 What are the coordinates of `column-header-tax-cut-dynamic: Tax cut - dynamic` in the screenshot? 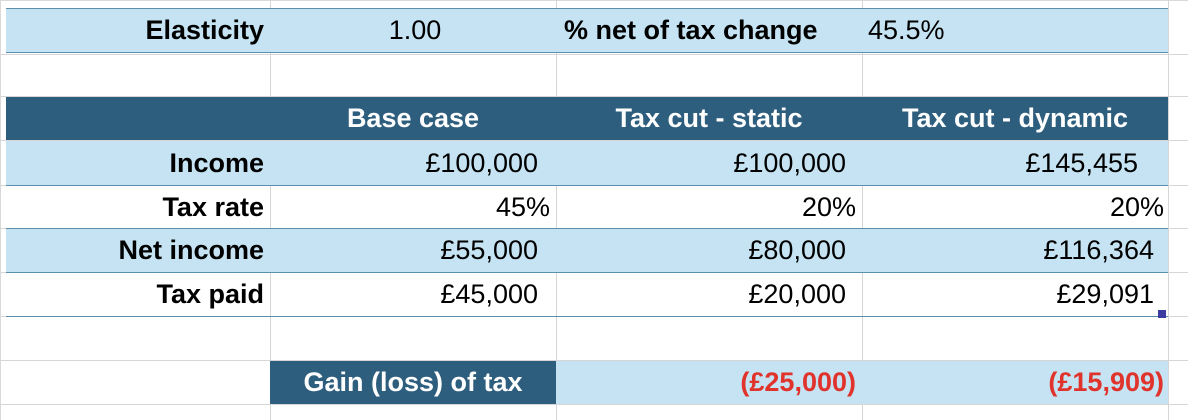 It's located at (1015, 118).